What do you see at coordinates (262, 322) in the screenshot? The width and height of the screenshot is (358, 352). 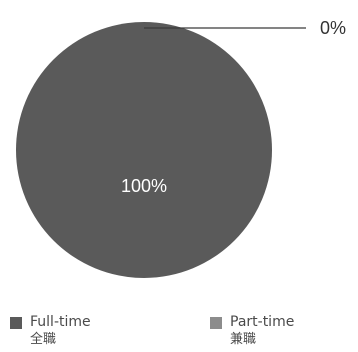 I see `legend-label-part-time-en: Part-time` at bounding box center [262, 322].